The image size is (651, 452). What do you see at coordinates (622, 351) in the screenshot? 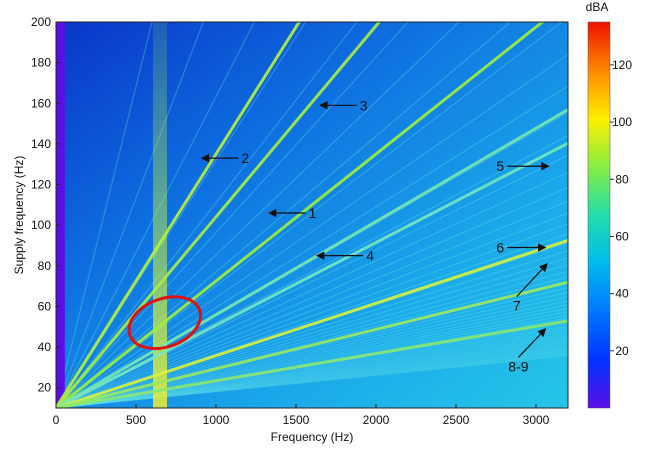
I see `colorbar-tick-label: 20` at bounding box center [622, 351].